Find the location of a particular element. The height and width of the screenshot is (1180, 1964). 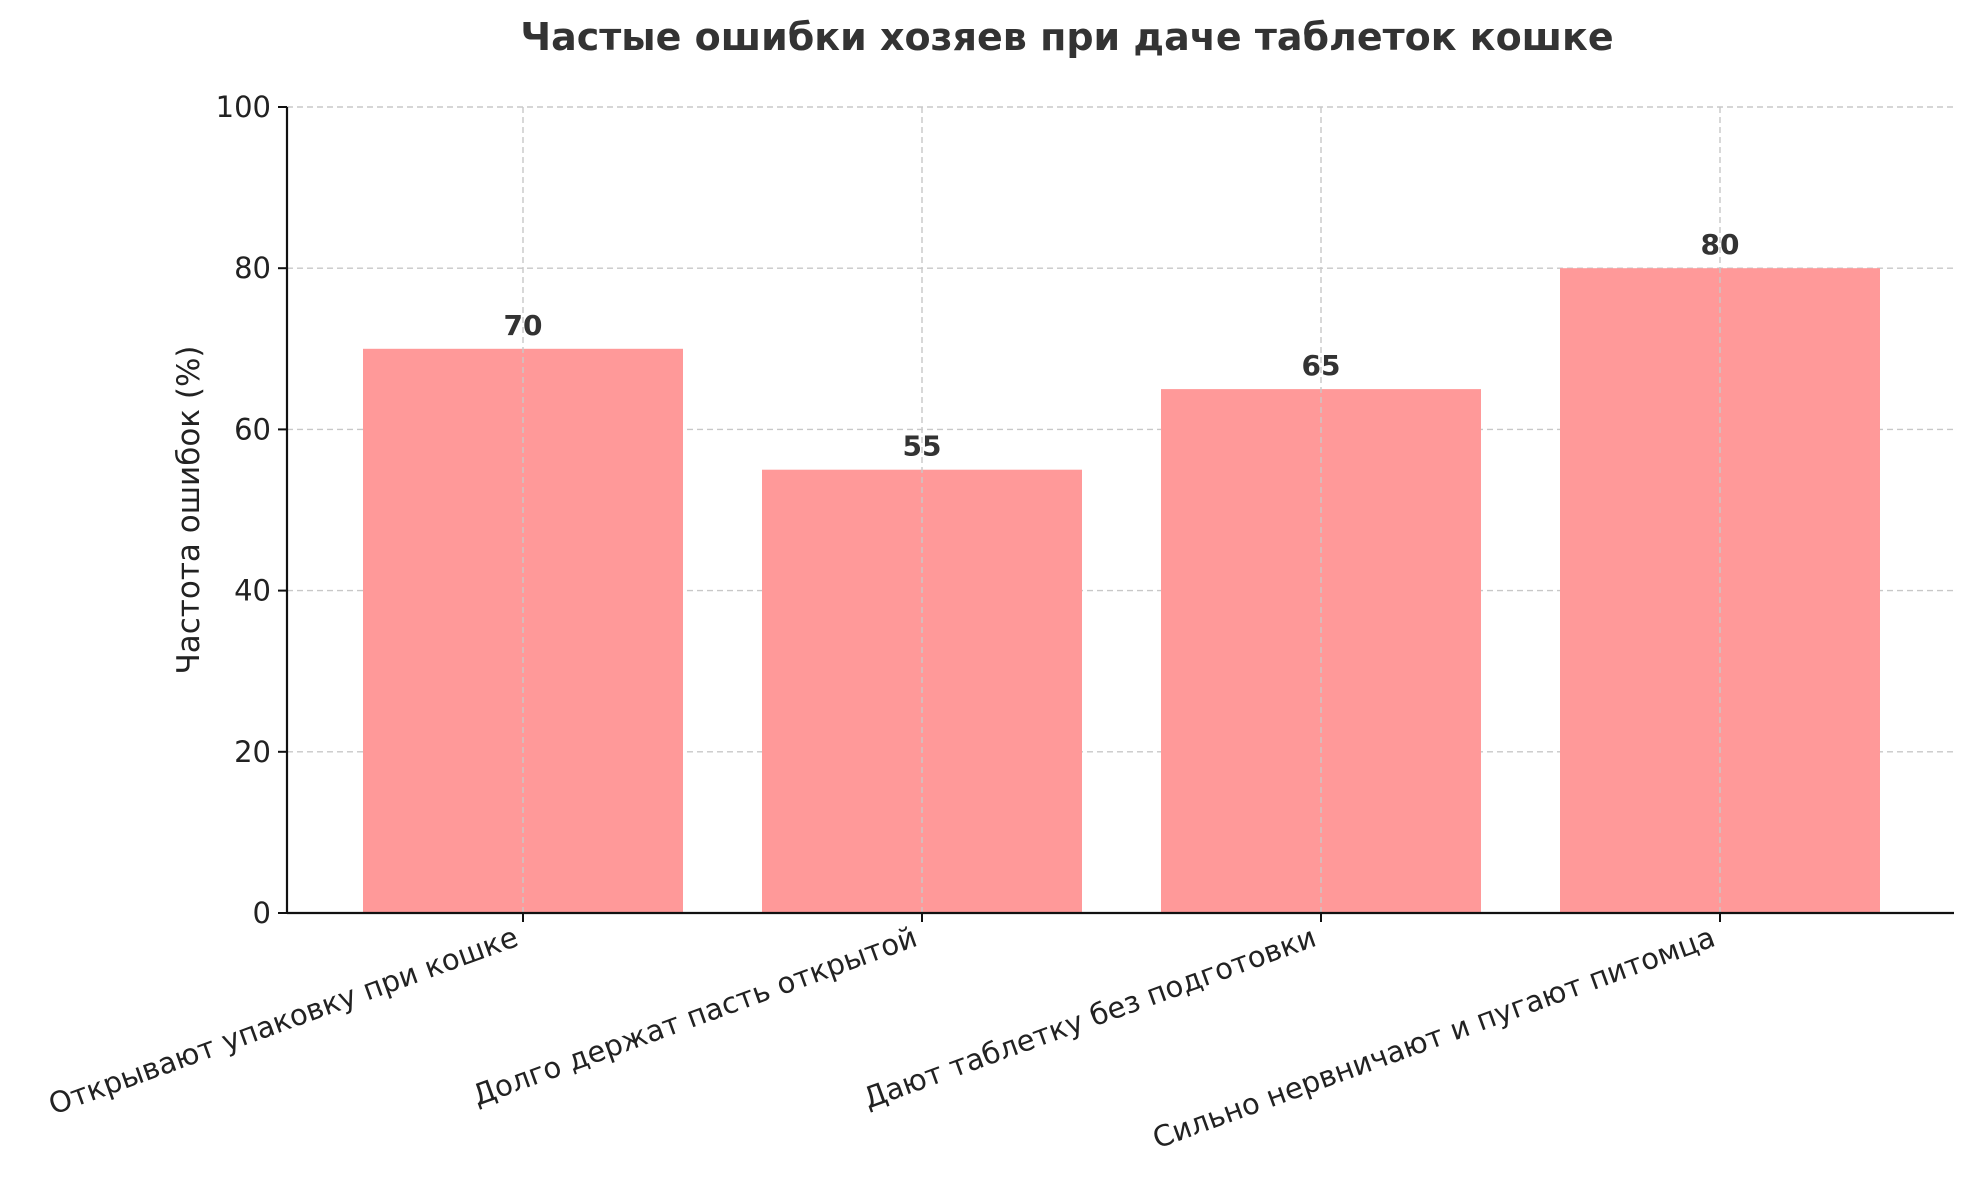

value-labels: 70 55 65 80 is located at coordinates (1122, 345).